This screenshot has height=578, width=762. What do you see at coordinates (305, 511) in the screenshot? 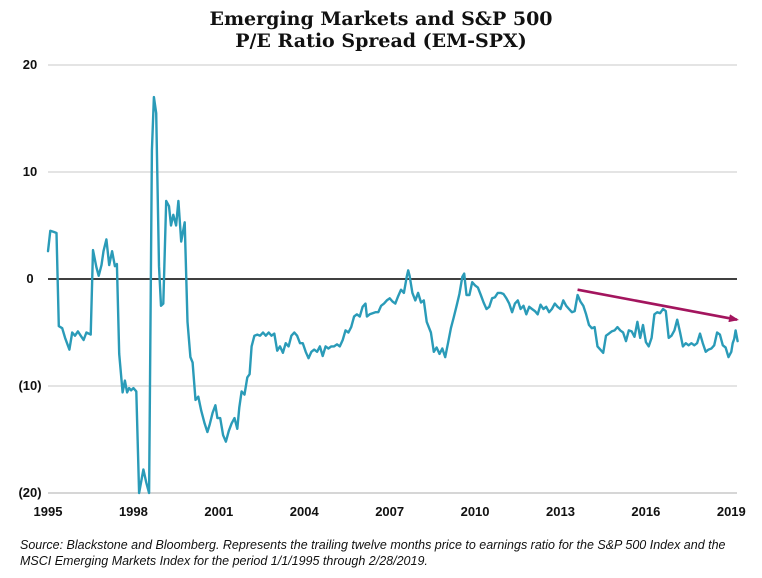
I see `x-tick-label: 2004` at bounding box center [305, 511].